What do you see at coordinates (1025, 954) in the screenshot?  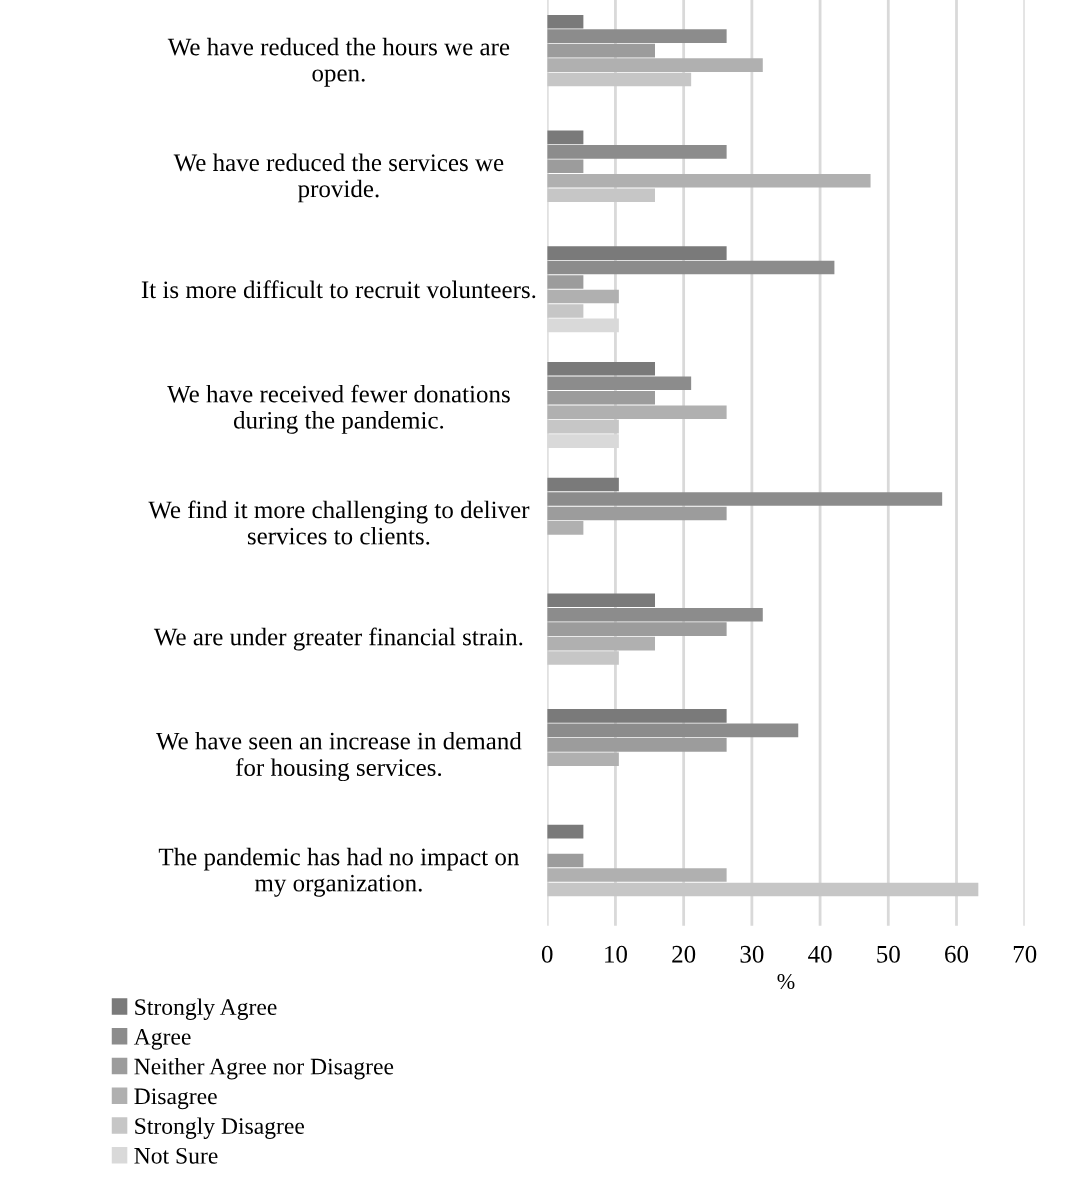 I see `x-tick-label: 70` at bounding box center [1025, 954].